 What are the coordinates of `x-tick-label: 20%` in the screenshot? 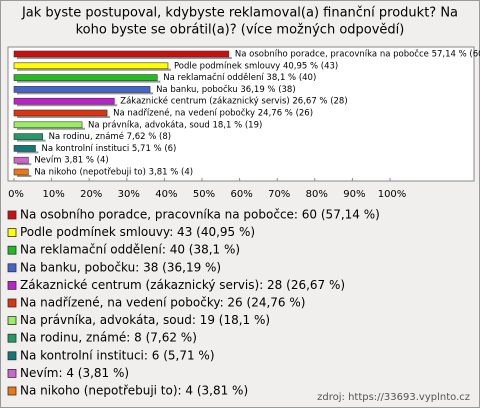 It's located at (91, 194).